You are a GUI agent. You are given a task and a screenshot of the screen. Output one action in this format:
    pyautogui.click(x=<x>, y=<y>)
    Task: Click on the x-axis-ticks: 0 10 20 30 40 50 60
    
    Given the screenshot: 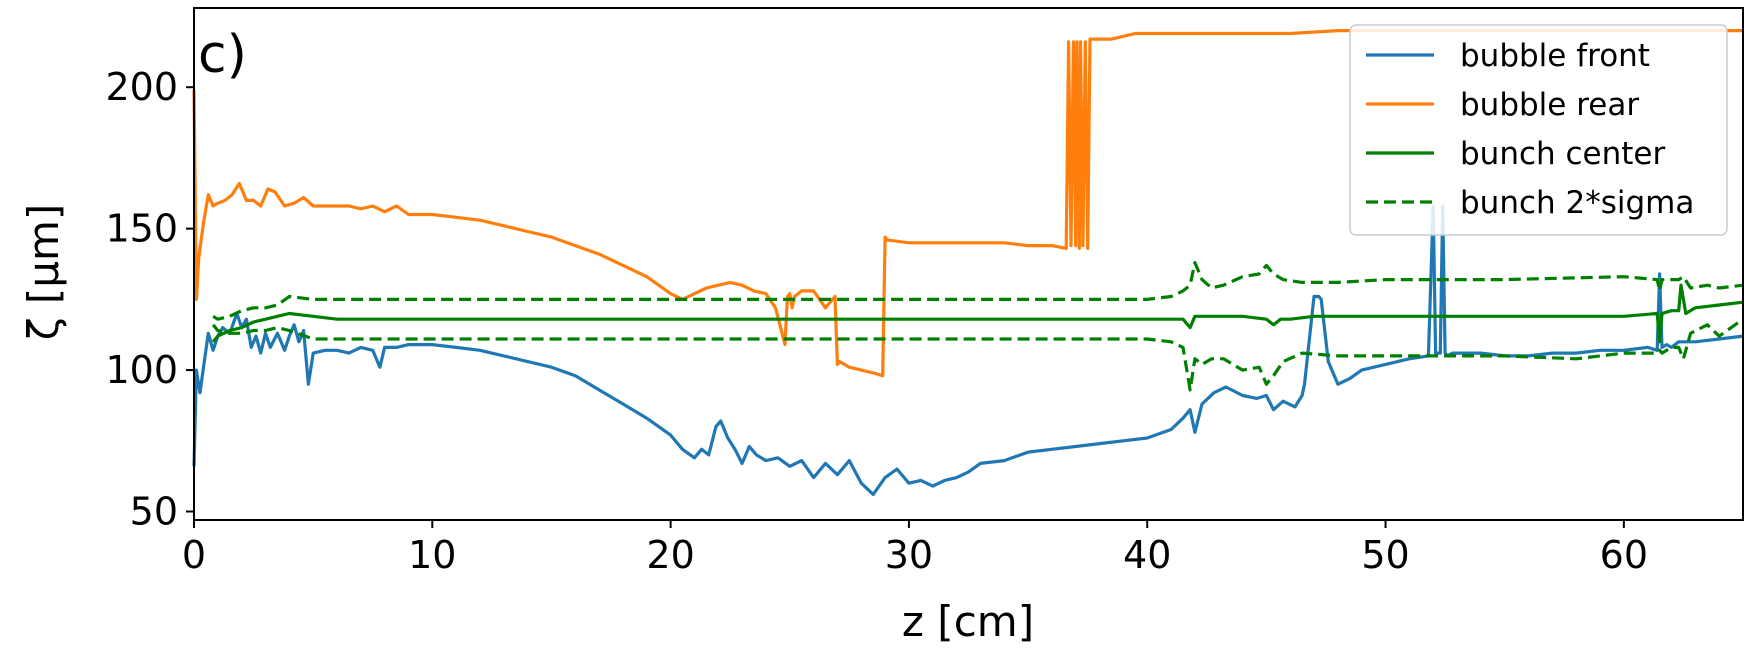 What is the action you would take?
    pyautogui.click(x=915, y=548)
    